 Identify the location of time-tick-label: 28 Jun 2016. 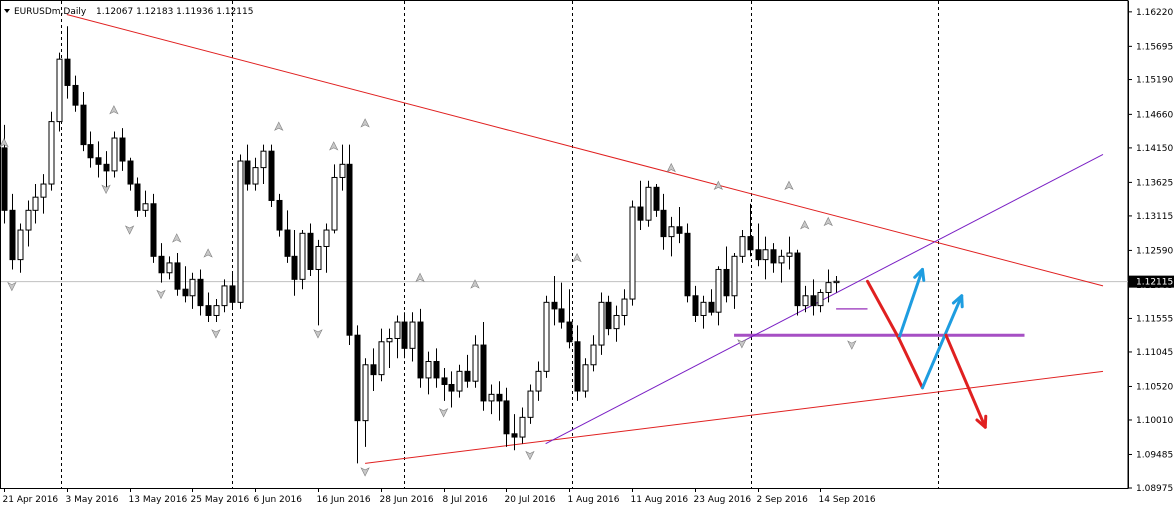
(407, 500).